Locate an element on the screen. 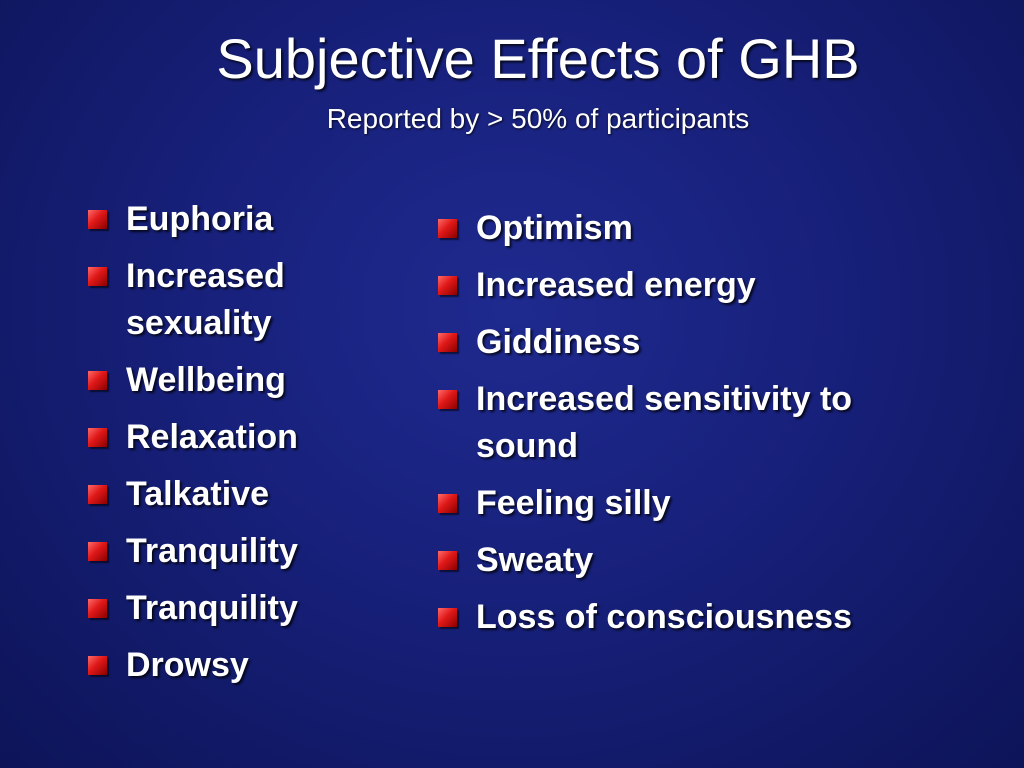 Image resolution: width=1024 pixels, height=768 pixels. list-item: Increased sensitivity to sound is located at coordinates (668, 423).